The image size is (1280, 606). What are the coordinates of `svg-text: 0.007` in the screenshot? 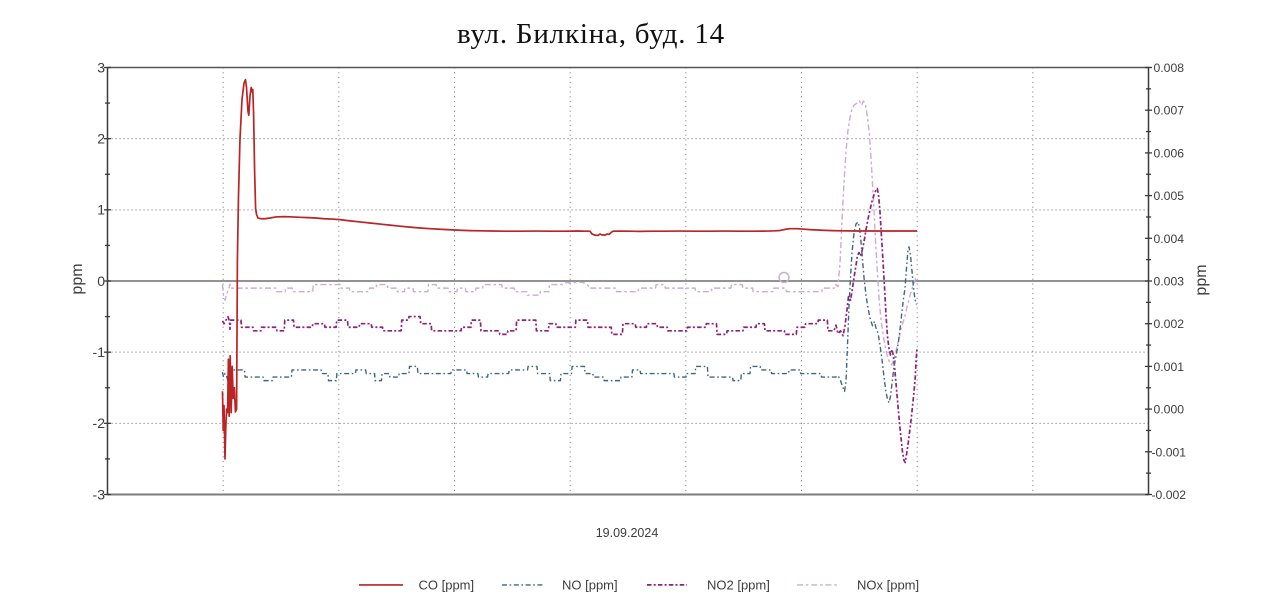 It's located at (1169, 111).